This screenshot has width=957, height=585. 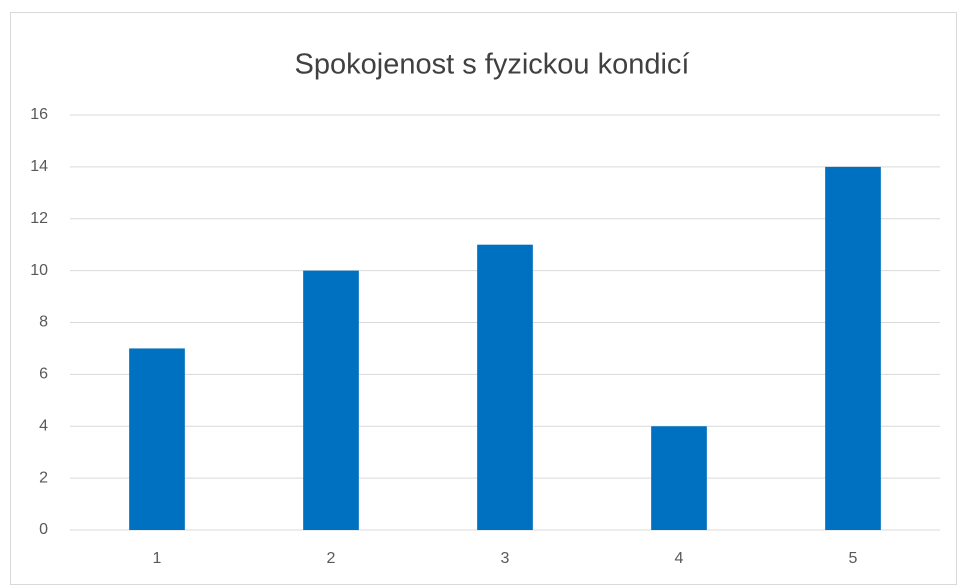 What do you see at coordinates (853, 558) in the screenshot?
I see `x-tick-label: 5` at bounding box center [853, 558].